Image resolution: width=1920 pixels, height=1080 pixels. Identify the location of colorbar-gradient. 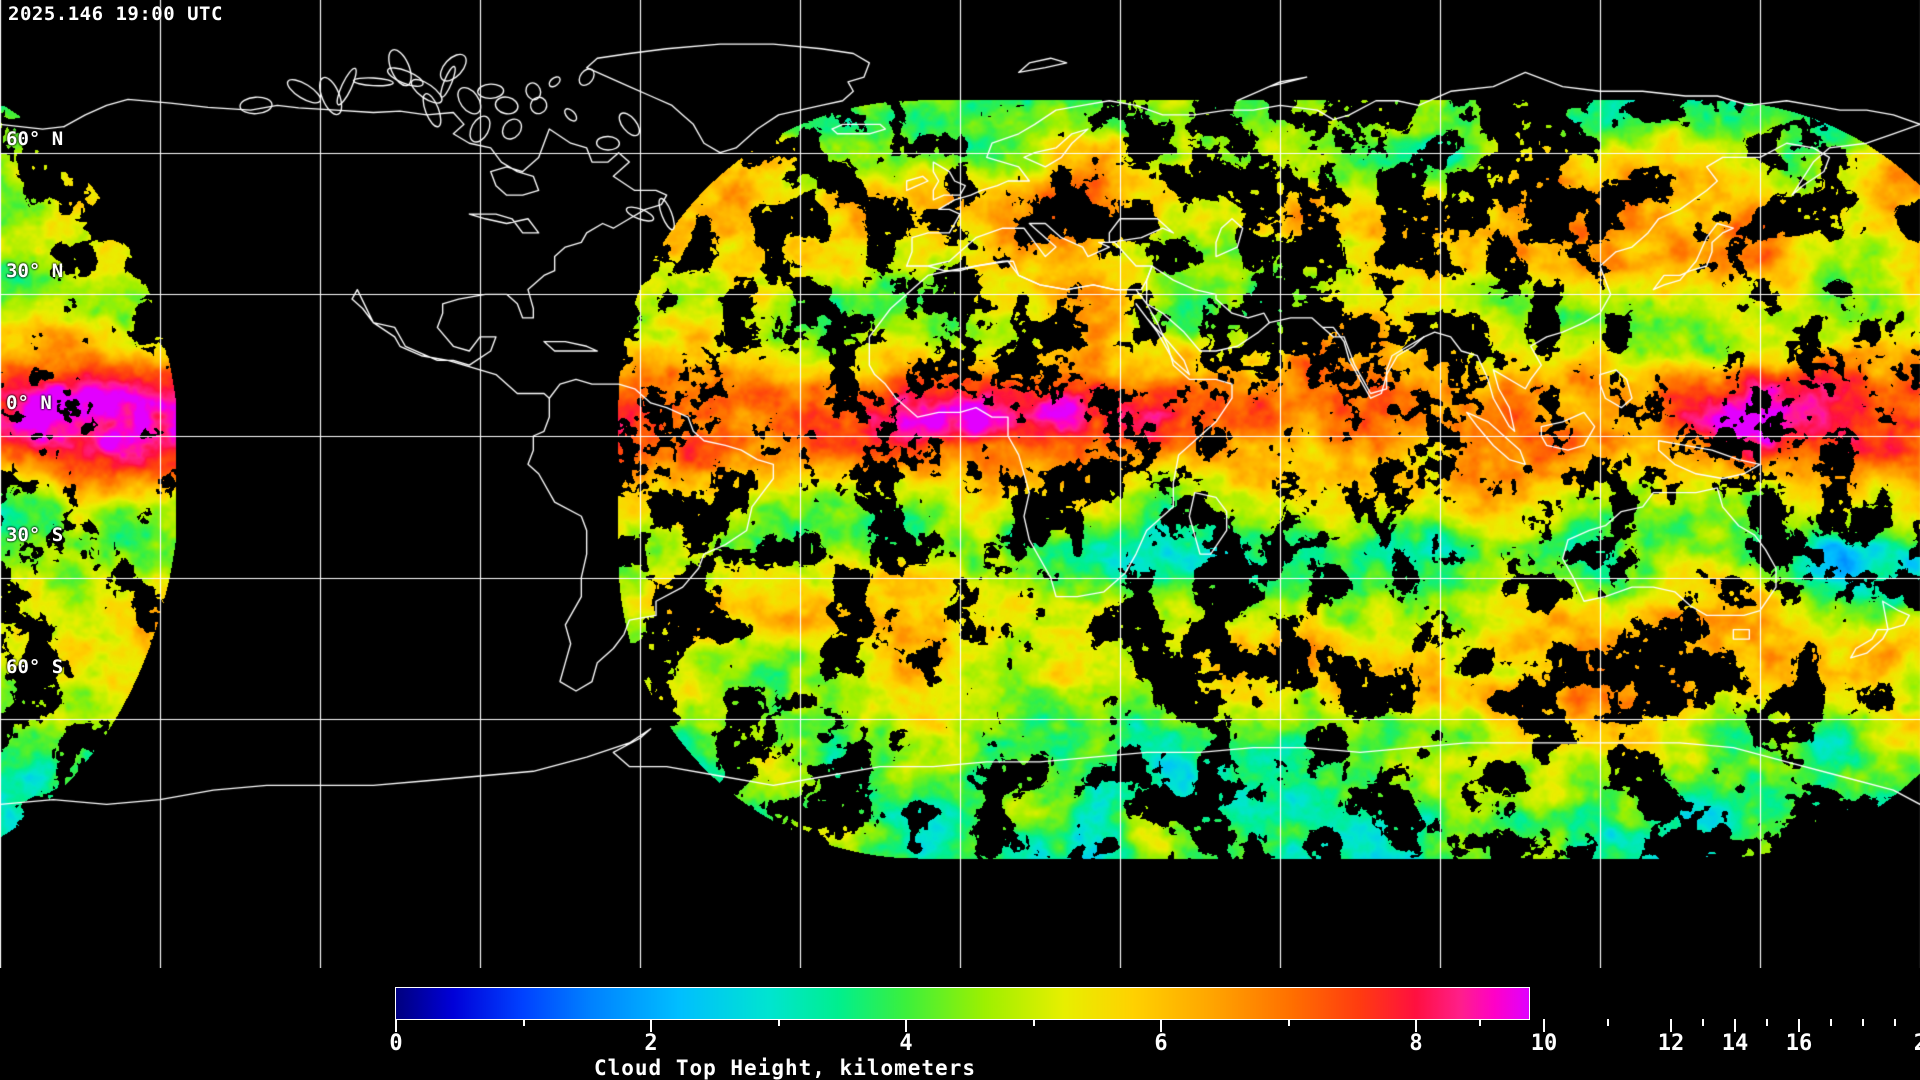
(962, 1003).